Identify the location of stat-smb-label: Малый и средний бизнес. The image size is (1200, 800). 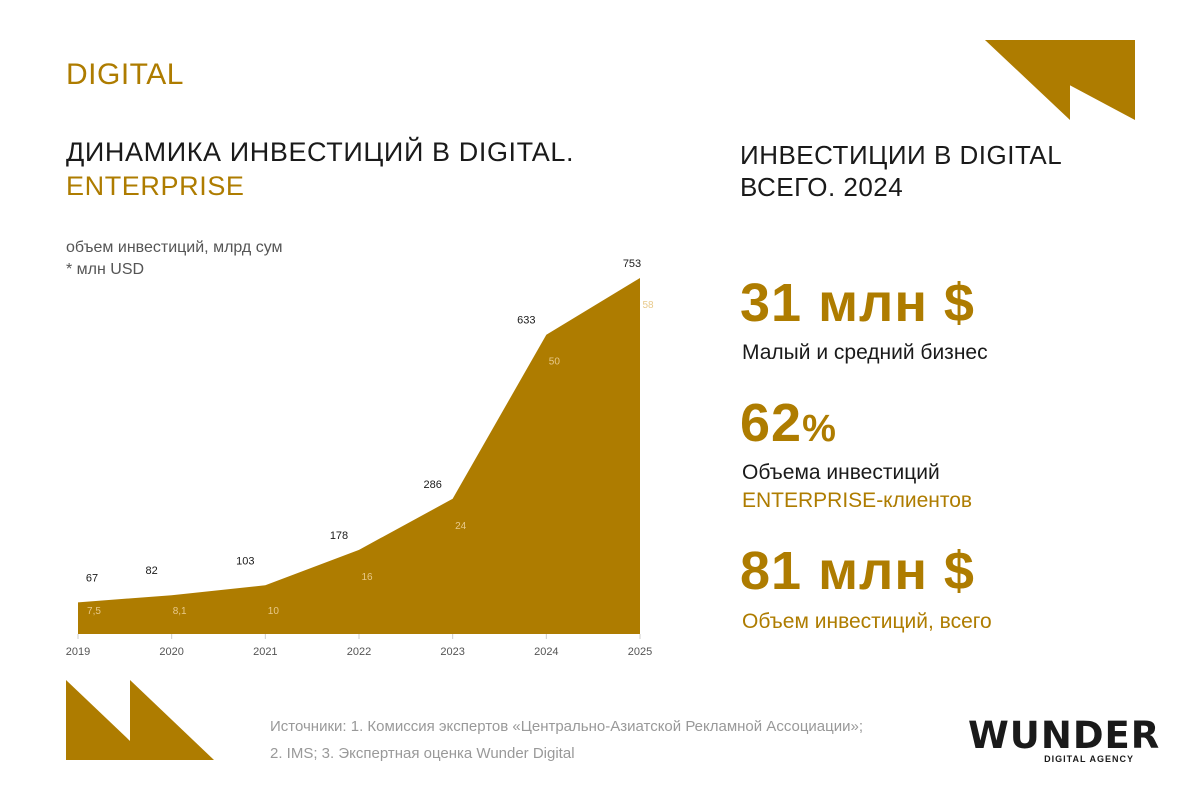
(865, 352).